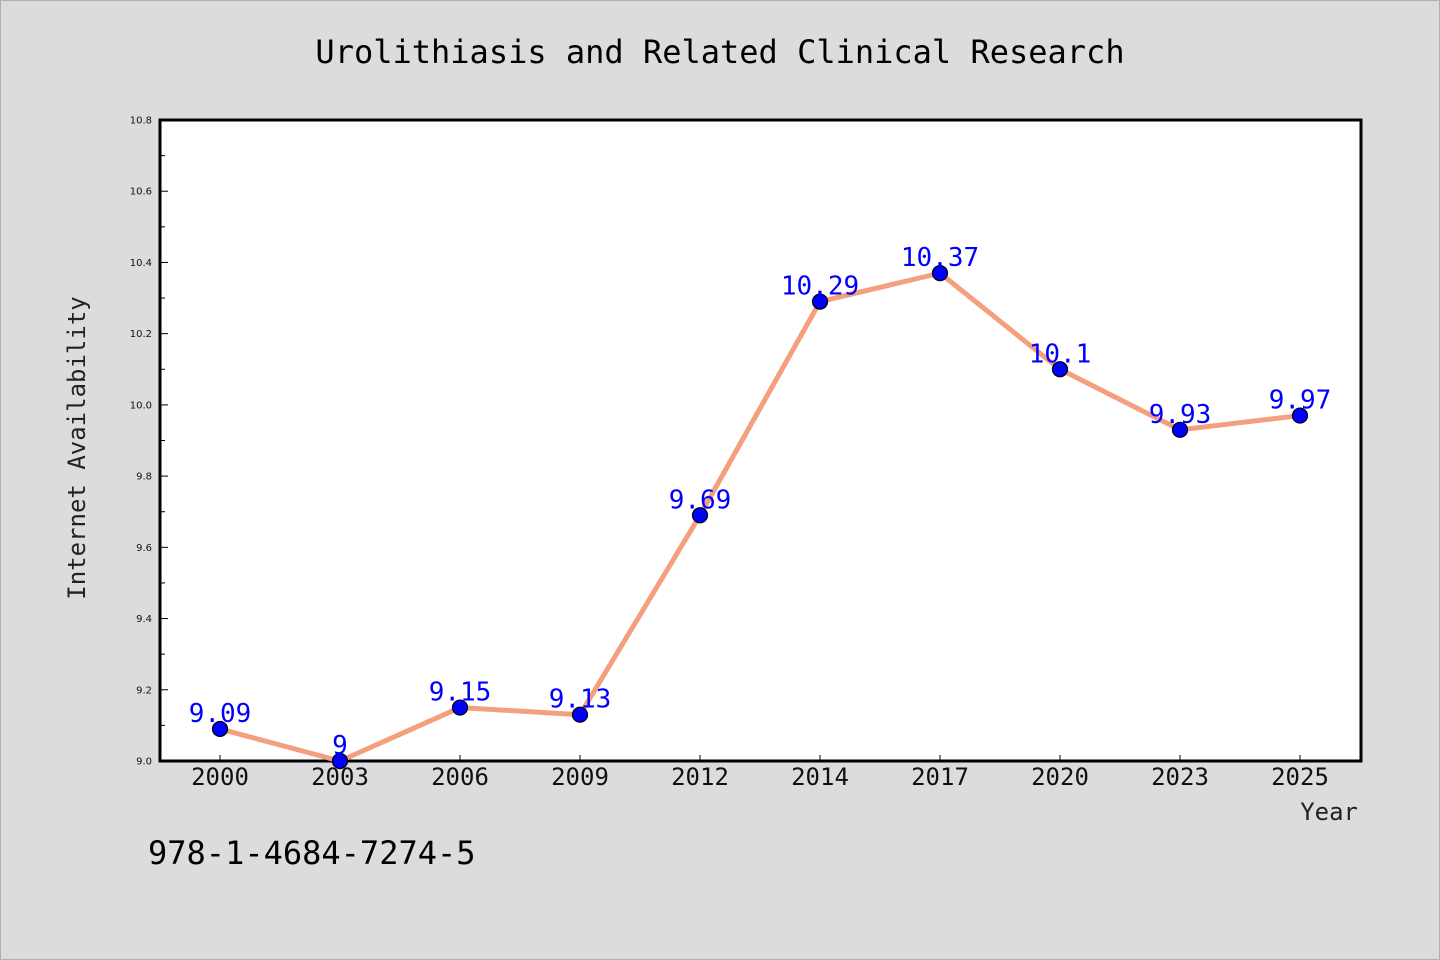  I want to click on x-tick-label: 2017, so click(940, 777).